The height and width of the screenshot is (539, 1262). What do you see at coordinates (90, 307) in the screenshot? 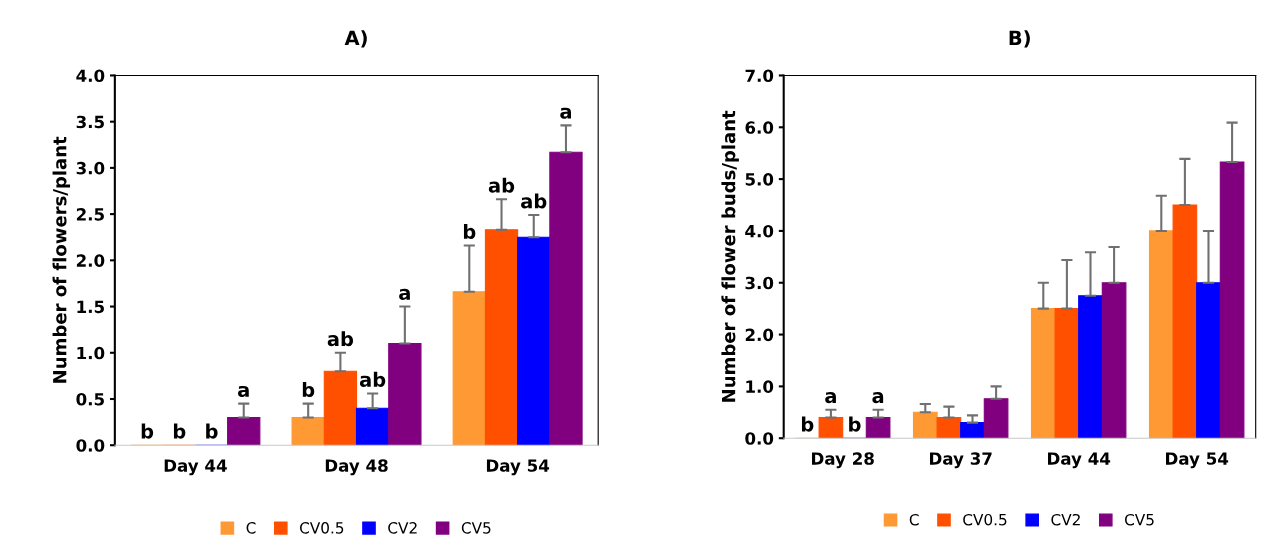
I see `y-tick-label: 1.5` at bounding box center [90, 307].